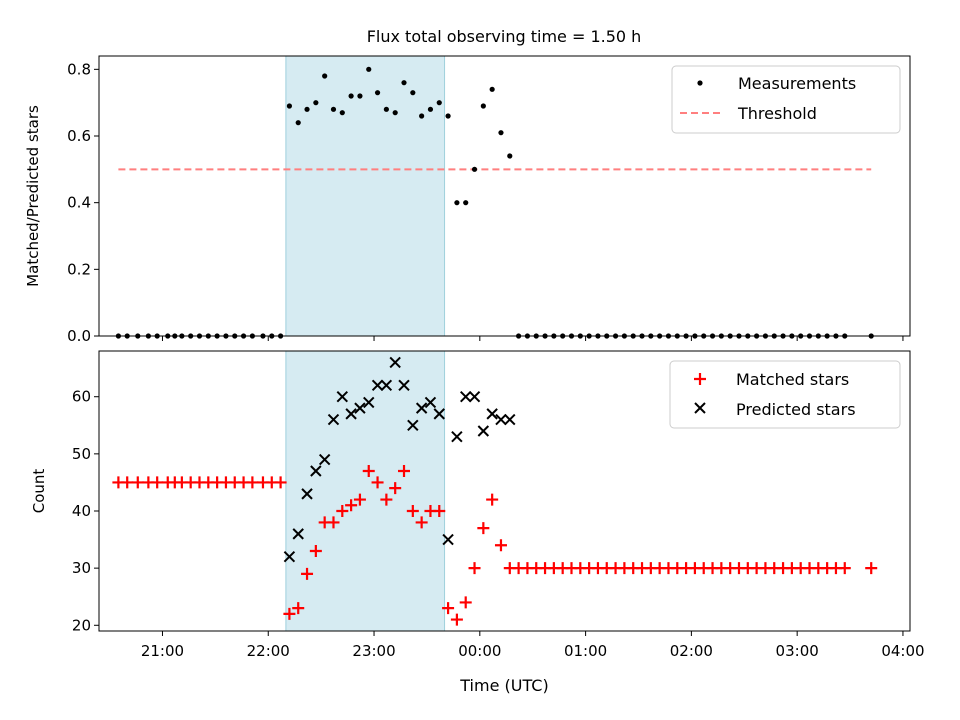 The height and width of the screenshot is (720, 960). What do you see at coordinates (373, 651) in the screenshot?
I see `bottom-x-tick-label: 23:00` at bounding box center [373, 651].